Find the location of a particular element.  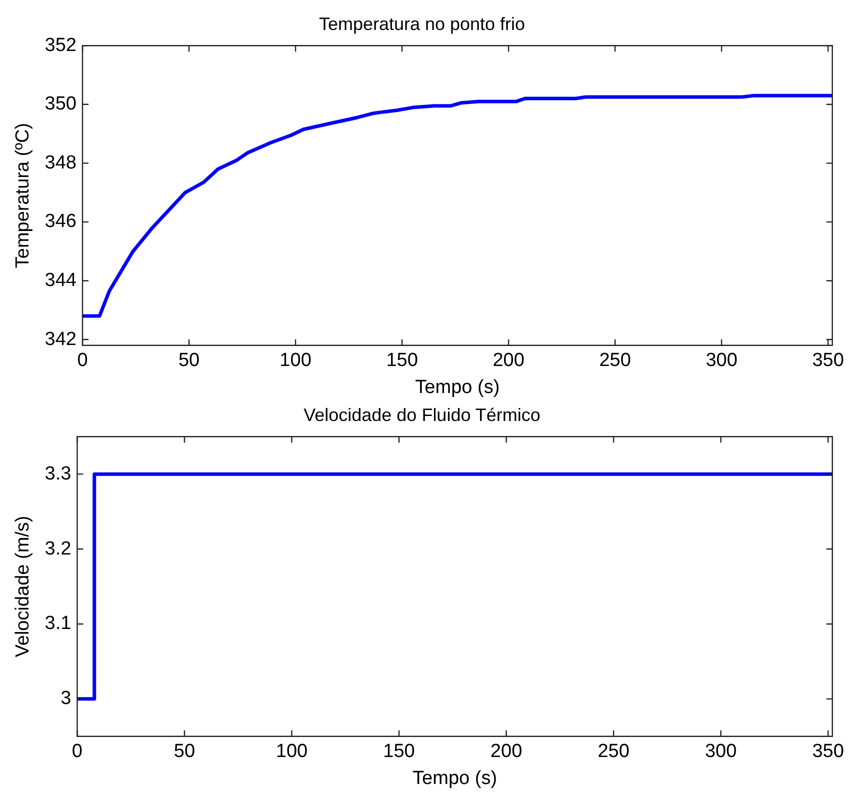

y-axis-title: Velocidade (m/s) is located at coordinates (23, 587).